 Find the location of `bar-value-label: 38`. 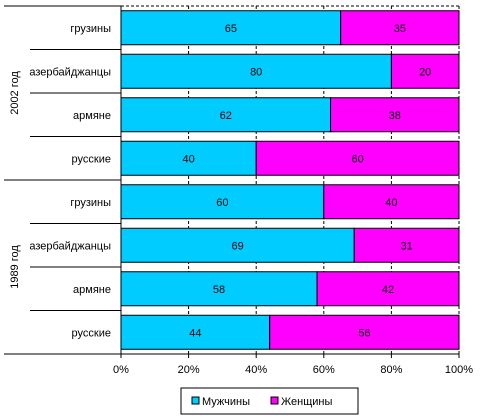

bar-value-label: 38 is located at coordinates (395, 116).